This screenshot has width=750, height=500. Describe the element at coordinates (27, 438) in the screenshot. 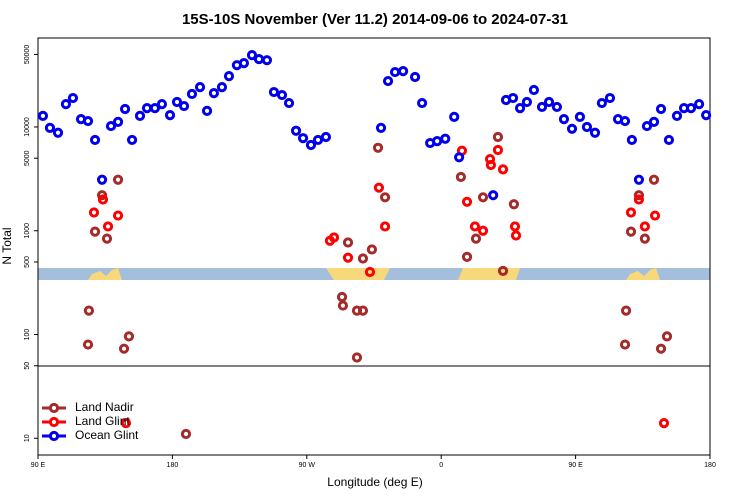

I see `y-tick-label: 10` at that location.